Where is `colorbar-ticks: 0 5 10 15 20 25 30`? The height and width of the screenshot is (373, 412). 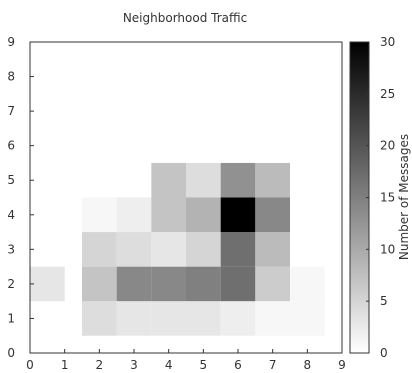
colorbar-ticks: 0 5 10 15 20 25 30 is located at coordinates (380, 197).